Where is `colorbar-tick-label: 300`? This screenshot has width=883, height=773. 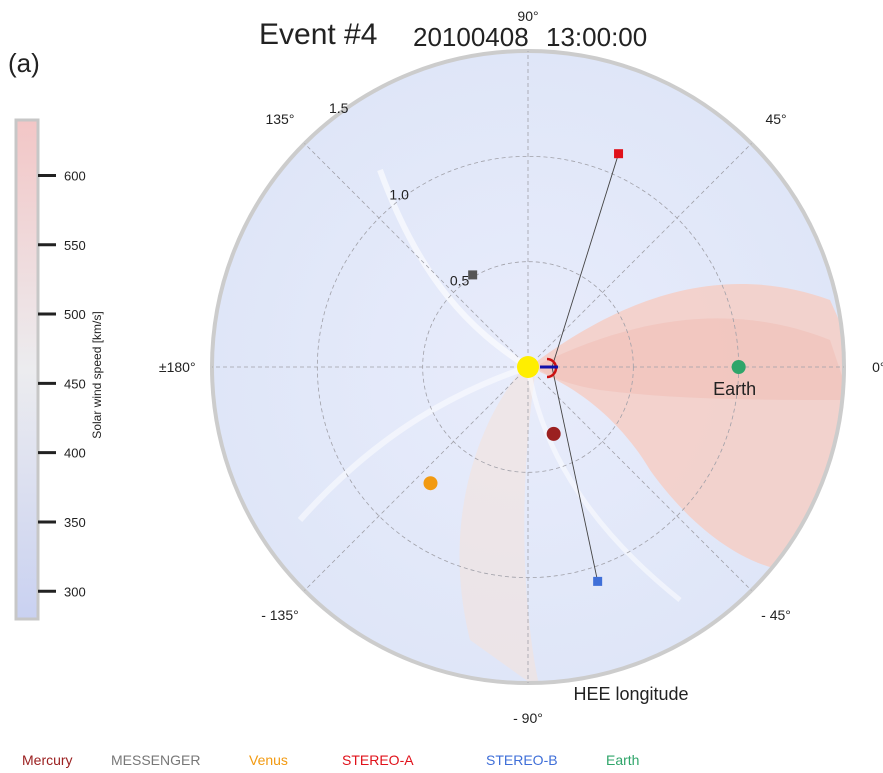 colorbar-tick-label: 300 is located at coordinates (75, 591).